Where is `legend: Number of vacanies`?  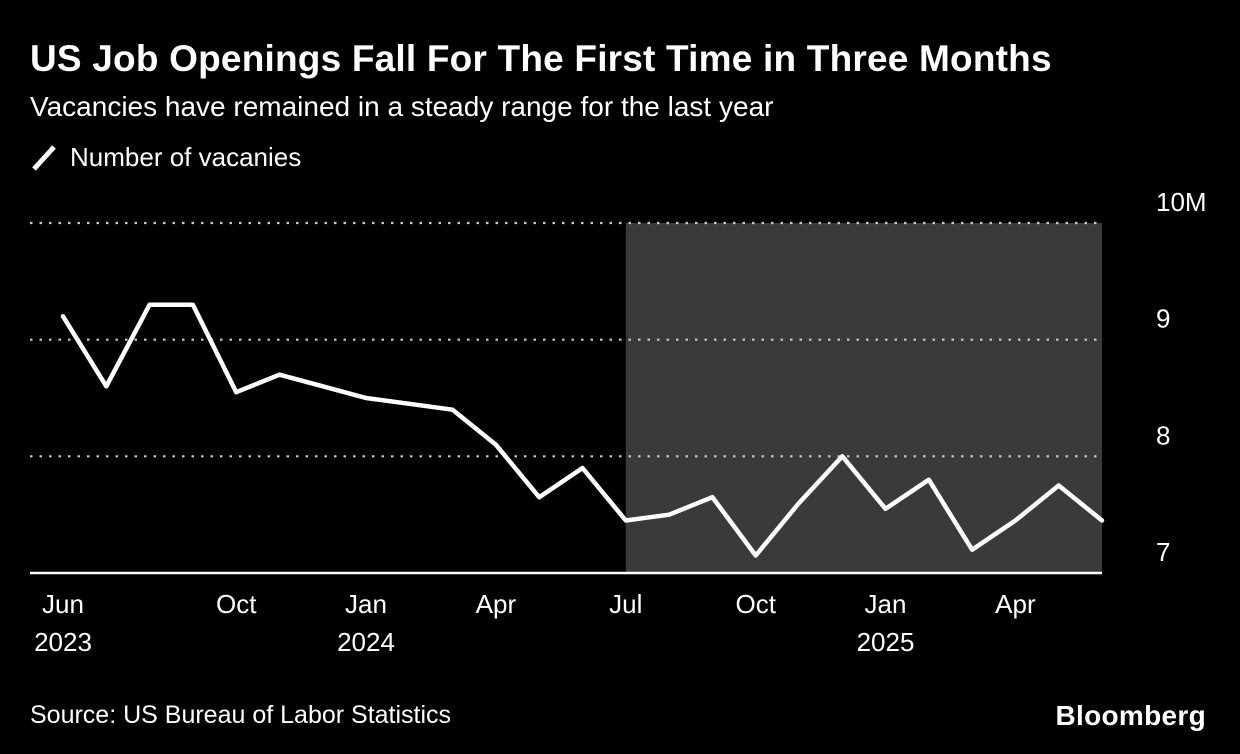 legend: Number of vacanies is located at coordinates (165, 157).